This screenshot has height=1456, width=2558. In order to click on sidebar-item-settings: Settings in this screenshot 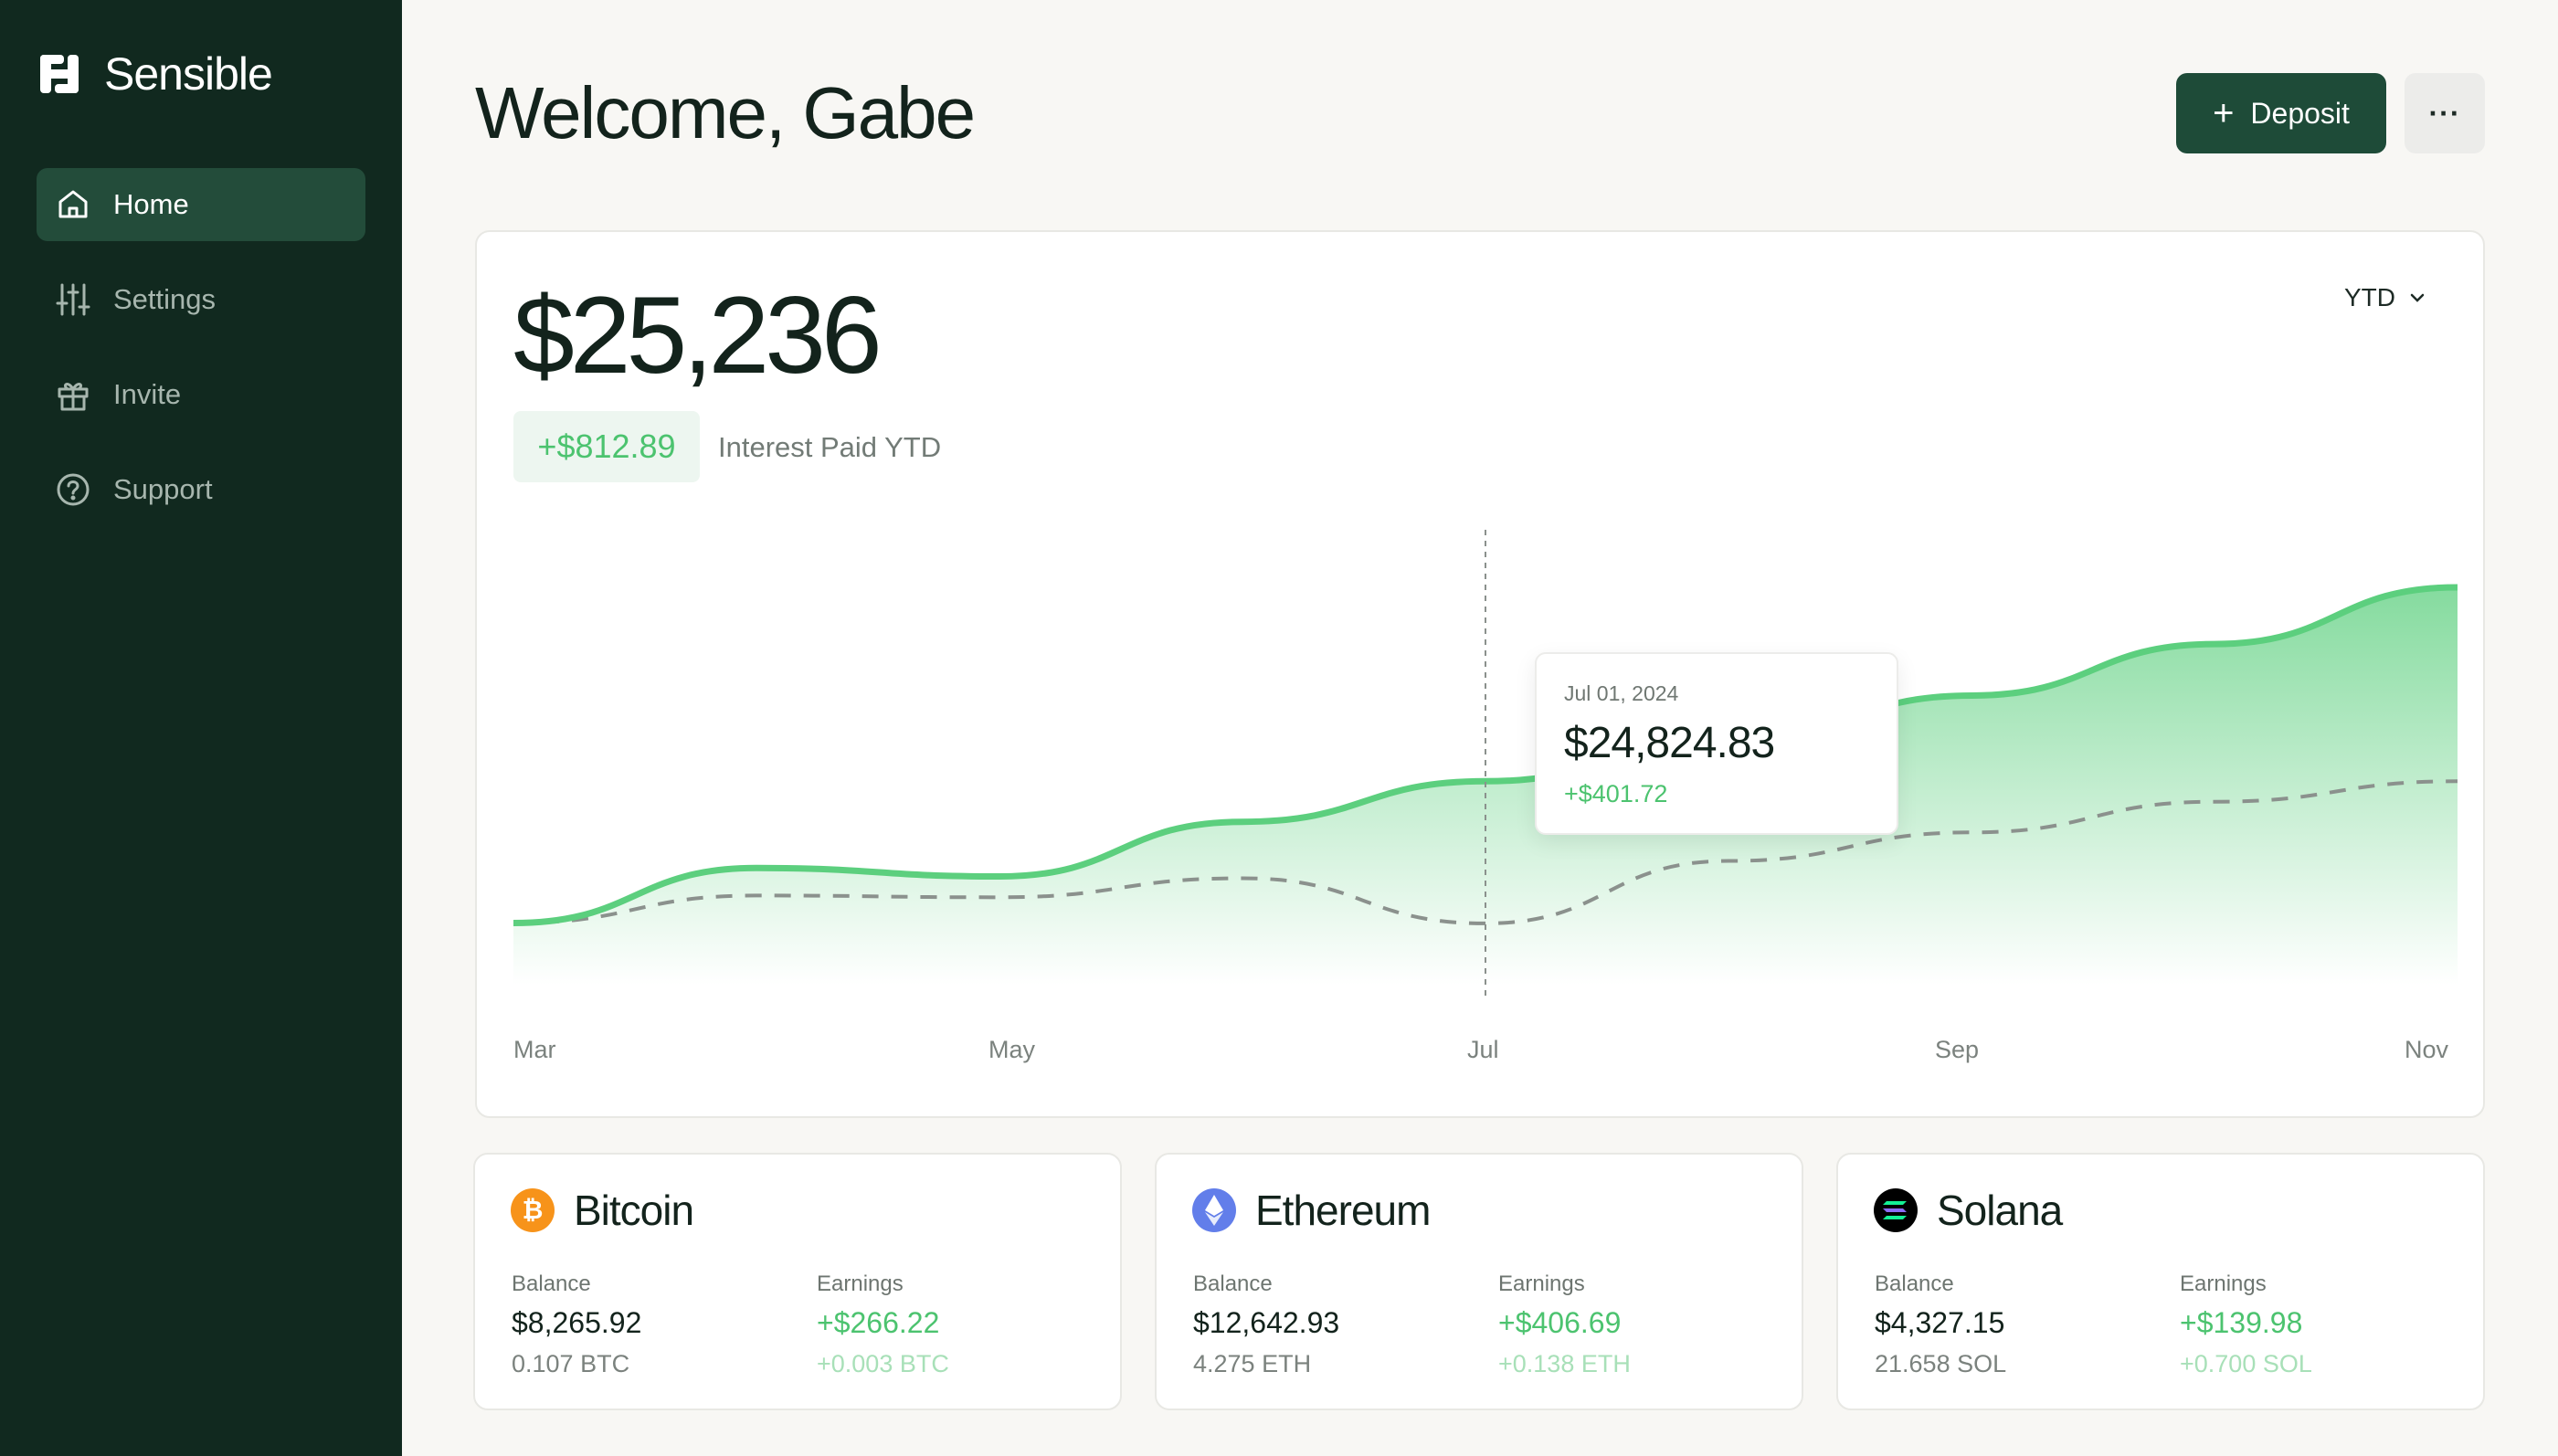, I will do `click(201, 300)`.